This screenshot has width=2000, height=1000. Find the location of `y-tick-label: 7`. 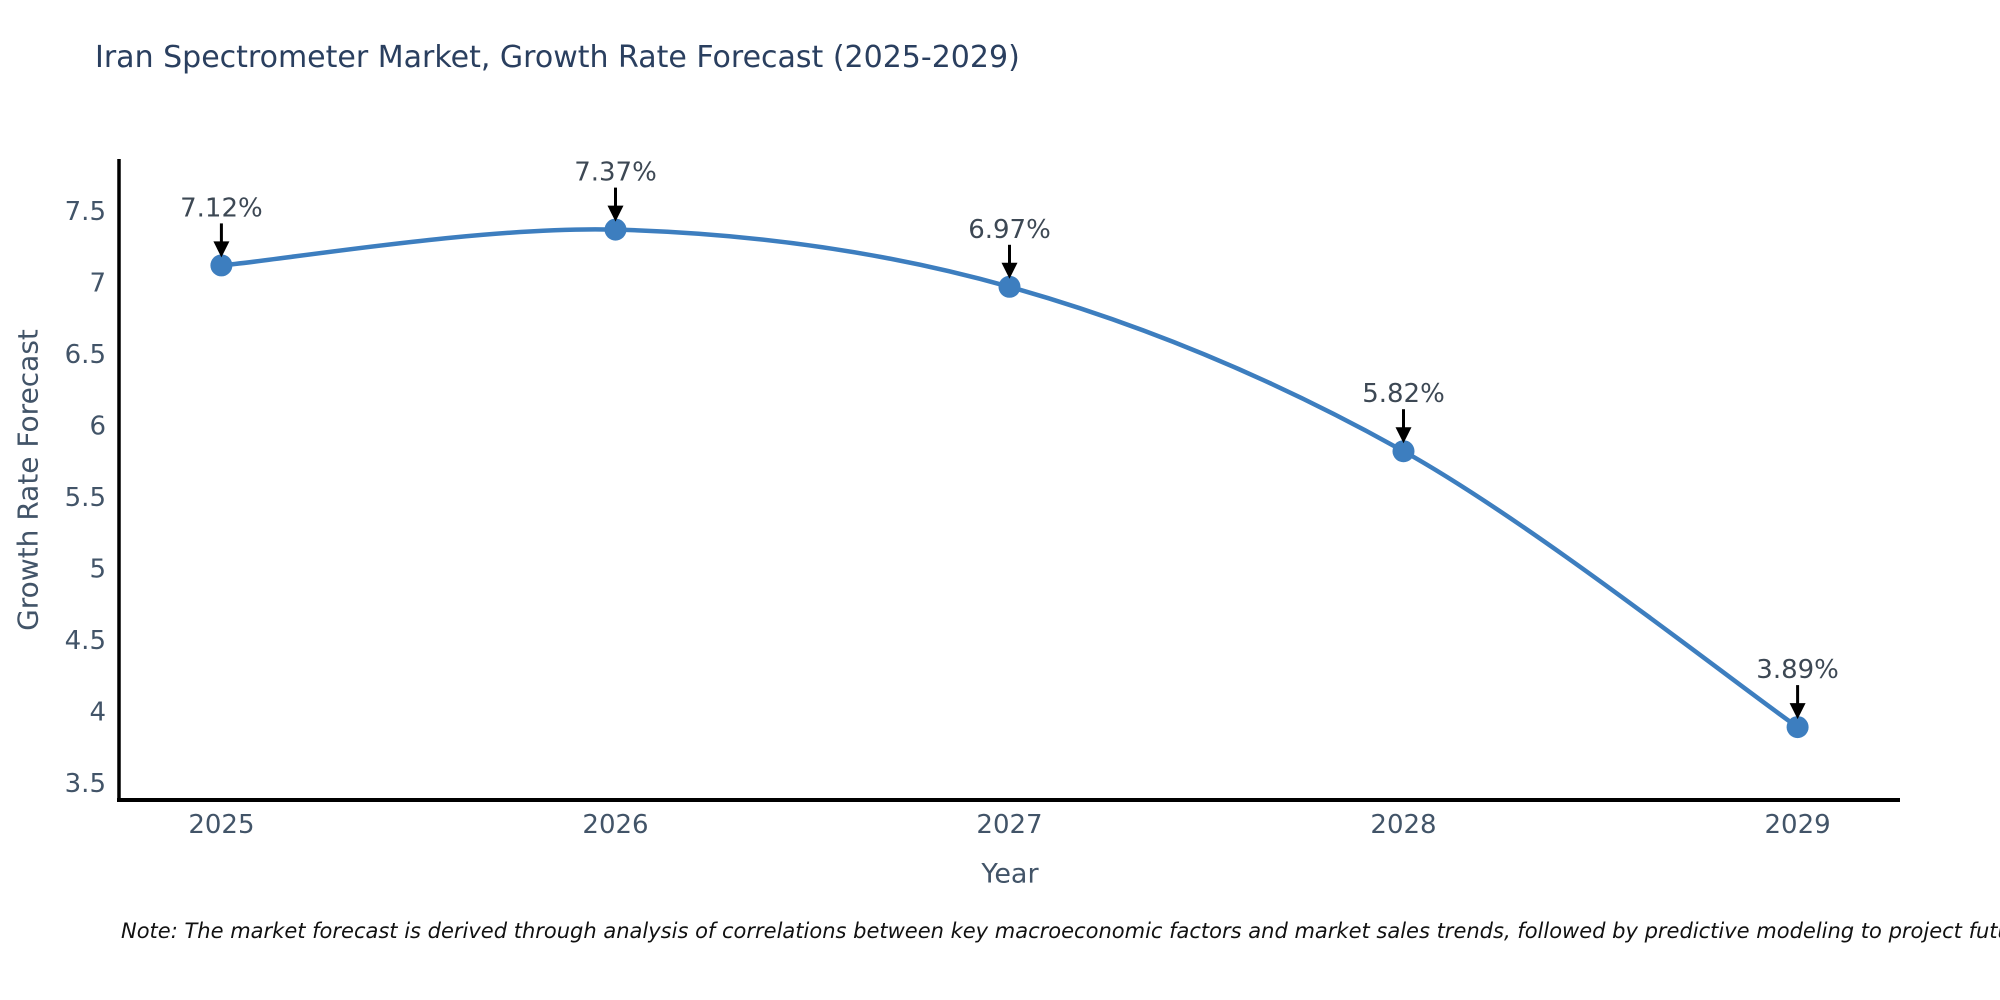

y-tick-label: 7 is located at coordinates (97, 284).